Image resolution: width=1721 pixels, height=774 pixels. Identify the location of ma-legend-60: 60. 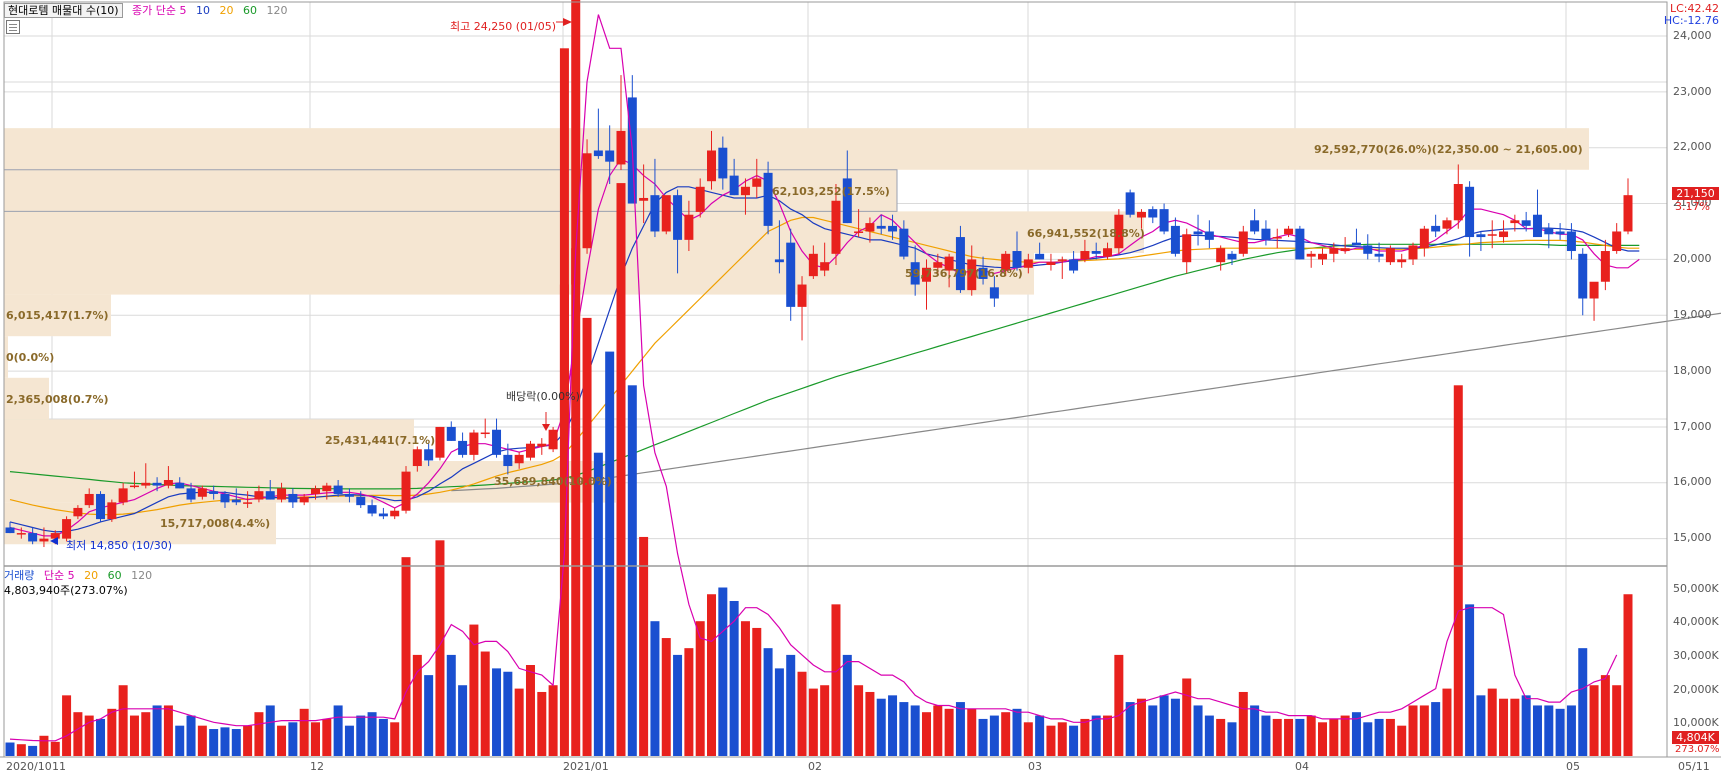
(250, 10).